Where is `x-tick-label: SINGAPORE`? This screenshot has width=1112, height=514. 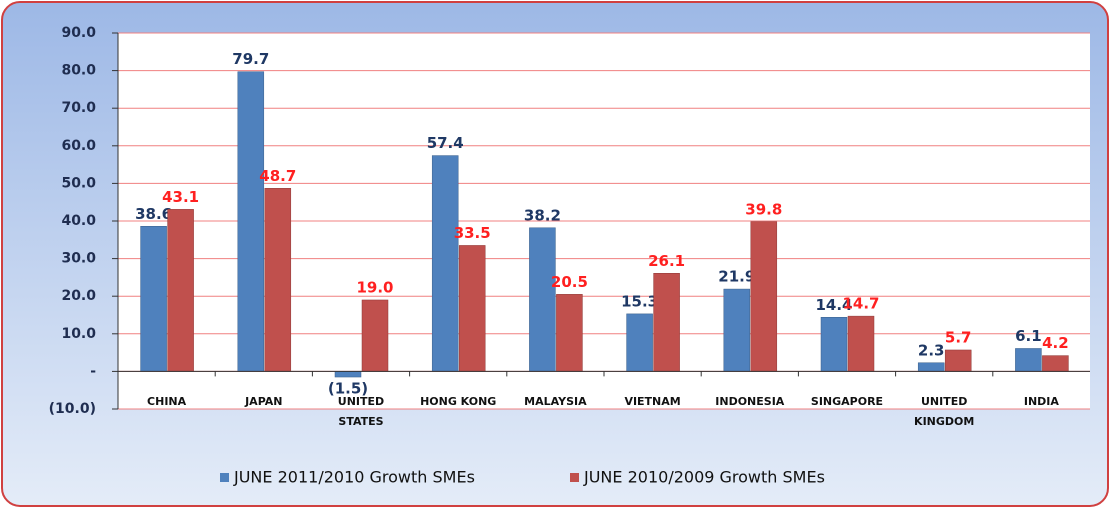
x-tick-label: SINGAPORE is located at coordinates (847, 401).